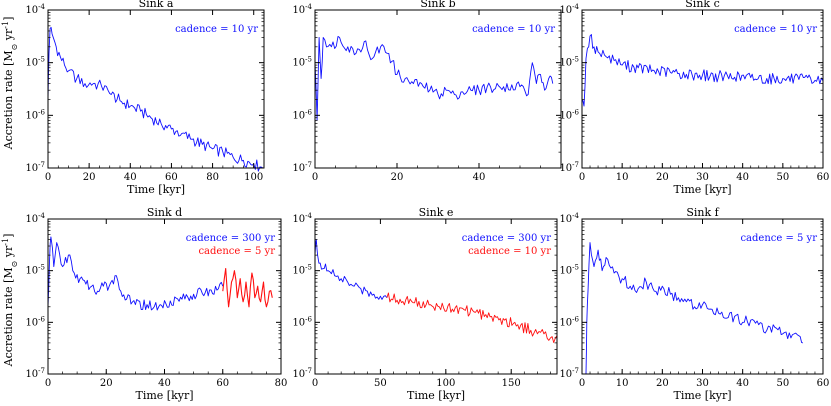 Image resolution: width=831 pixels, height=406 pixels. I want to click on x-tick-label: 150, so click(511, 383).